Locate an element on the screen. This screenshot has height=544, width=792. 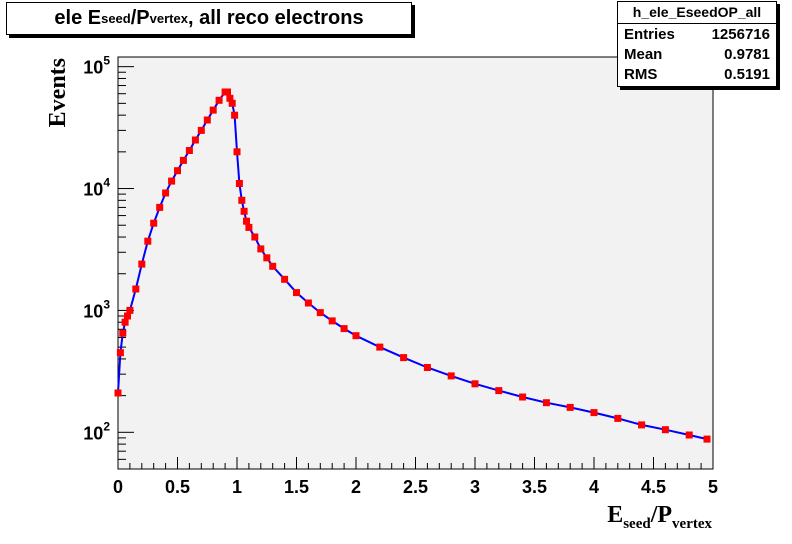
x-tick-labels: 0 0.5 1 1.5 2 2.5 3 3.5 4 4.5 5 is located at coordinates (415, 487).